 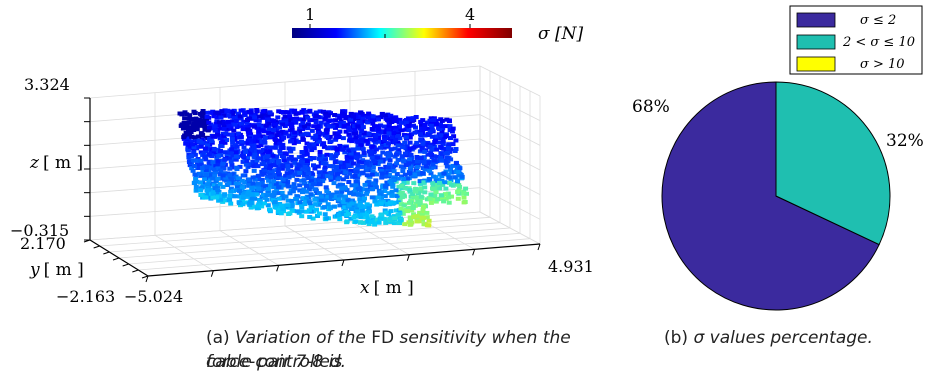 I want to click on x-axis-tick, so click(x=539, y=247).